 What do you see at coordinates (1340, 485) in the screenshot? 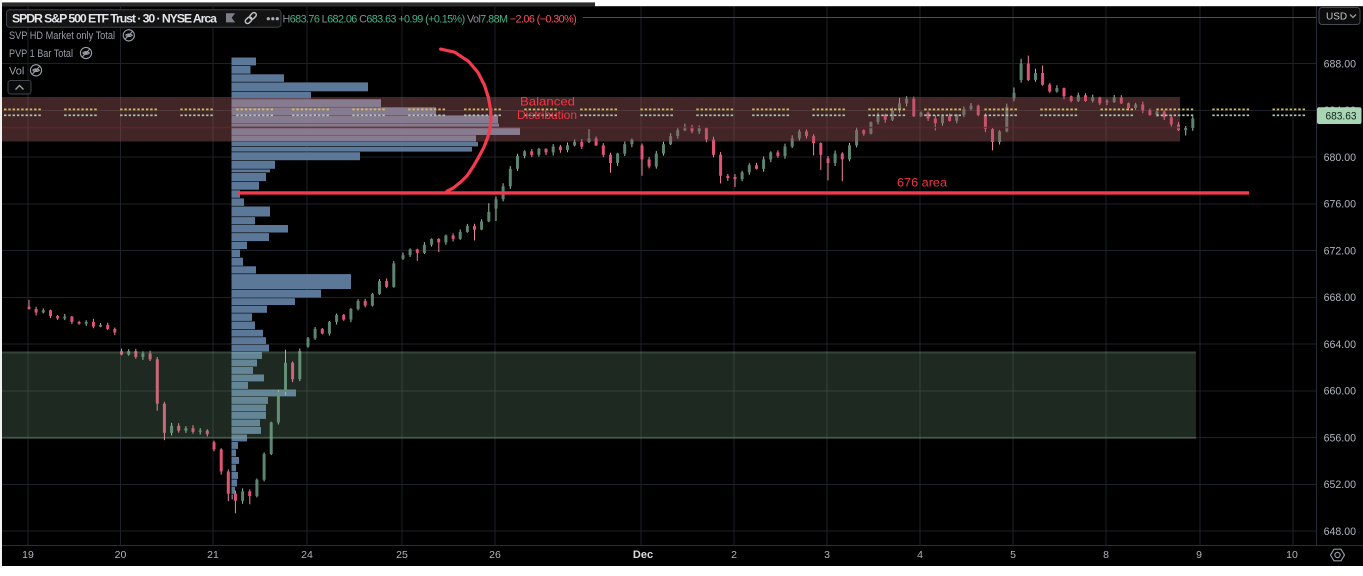
I see `svg-text: 652.00` at bounding box center [1340, 485].